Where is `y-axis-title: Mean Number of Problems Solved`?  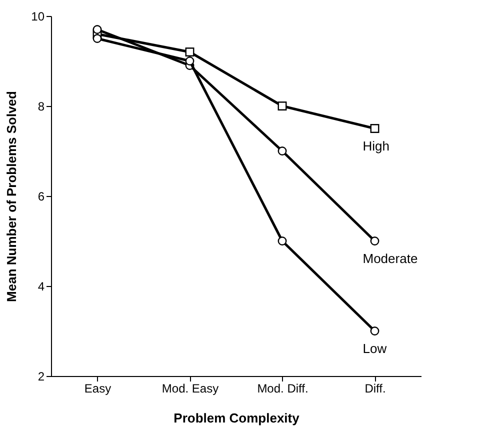
y-axis-title: Mean Number of Problems Solved is located at coordinates (12, 196).